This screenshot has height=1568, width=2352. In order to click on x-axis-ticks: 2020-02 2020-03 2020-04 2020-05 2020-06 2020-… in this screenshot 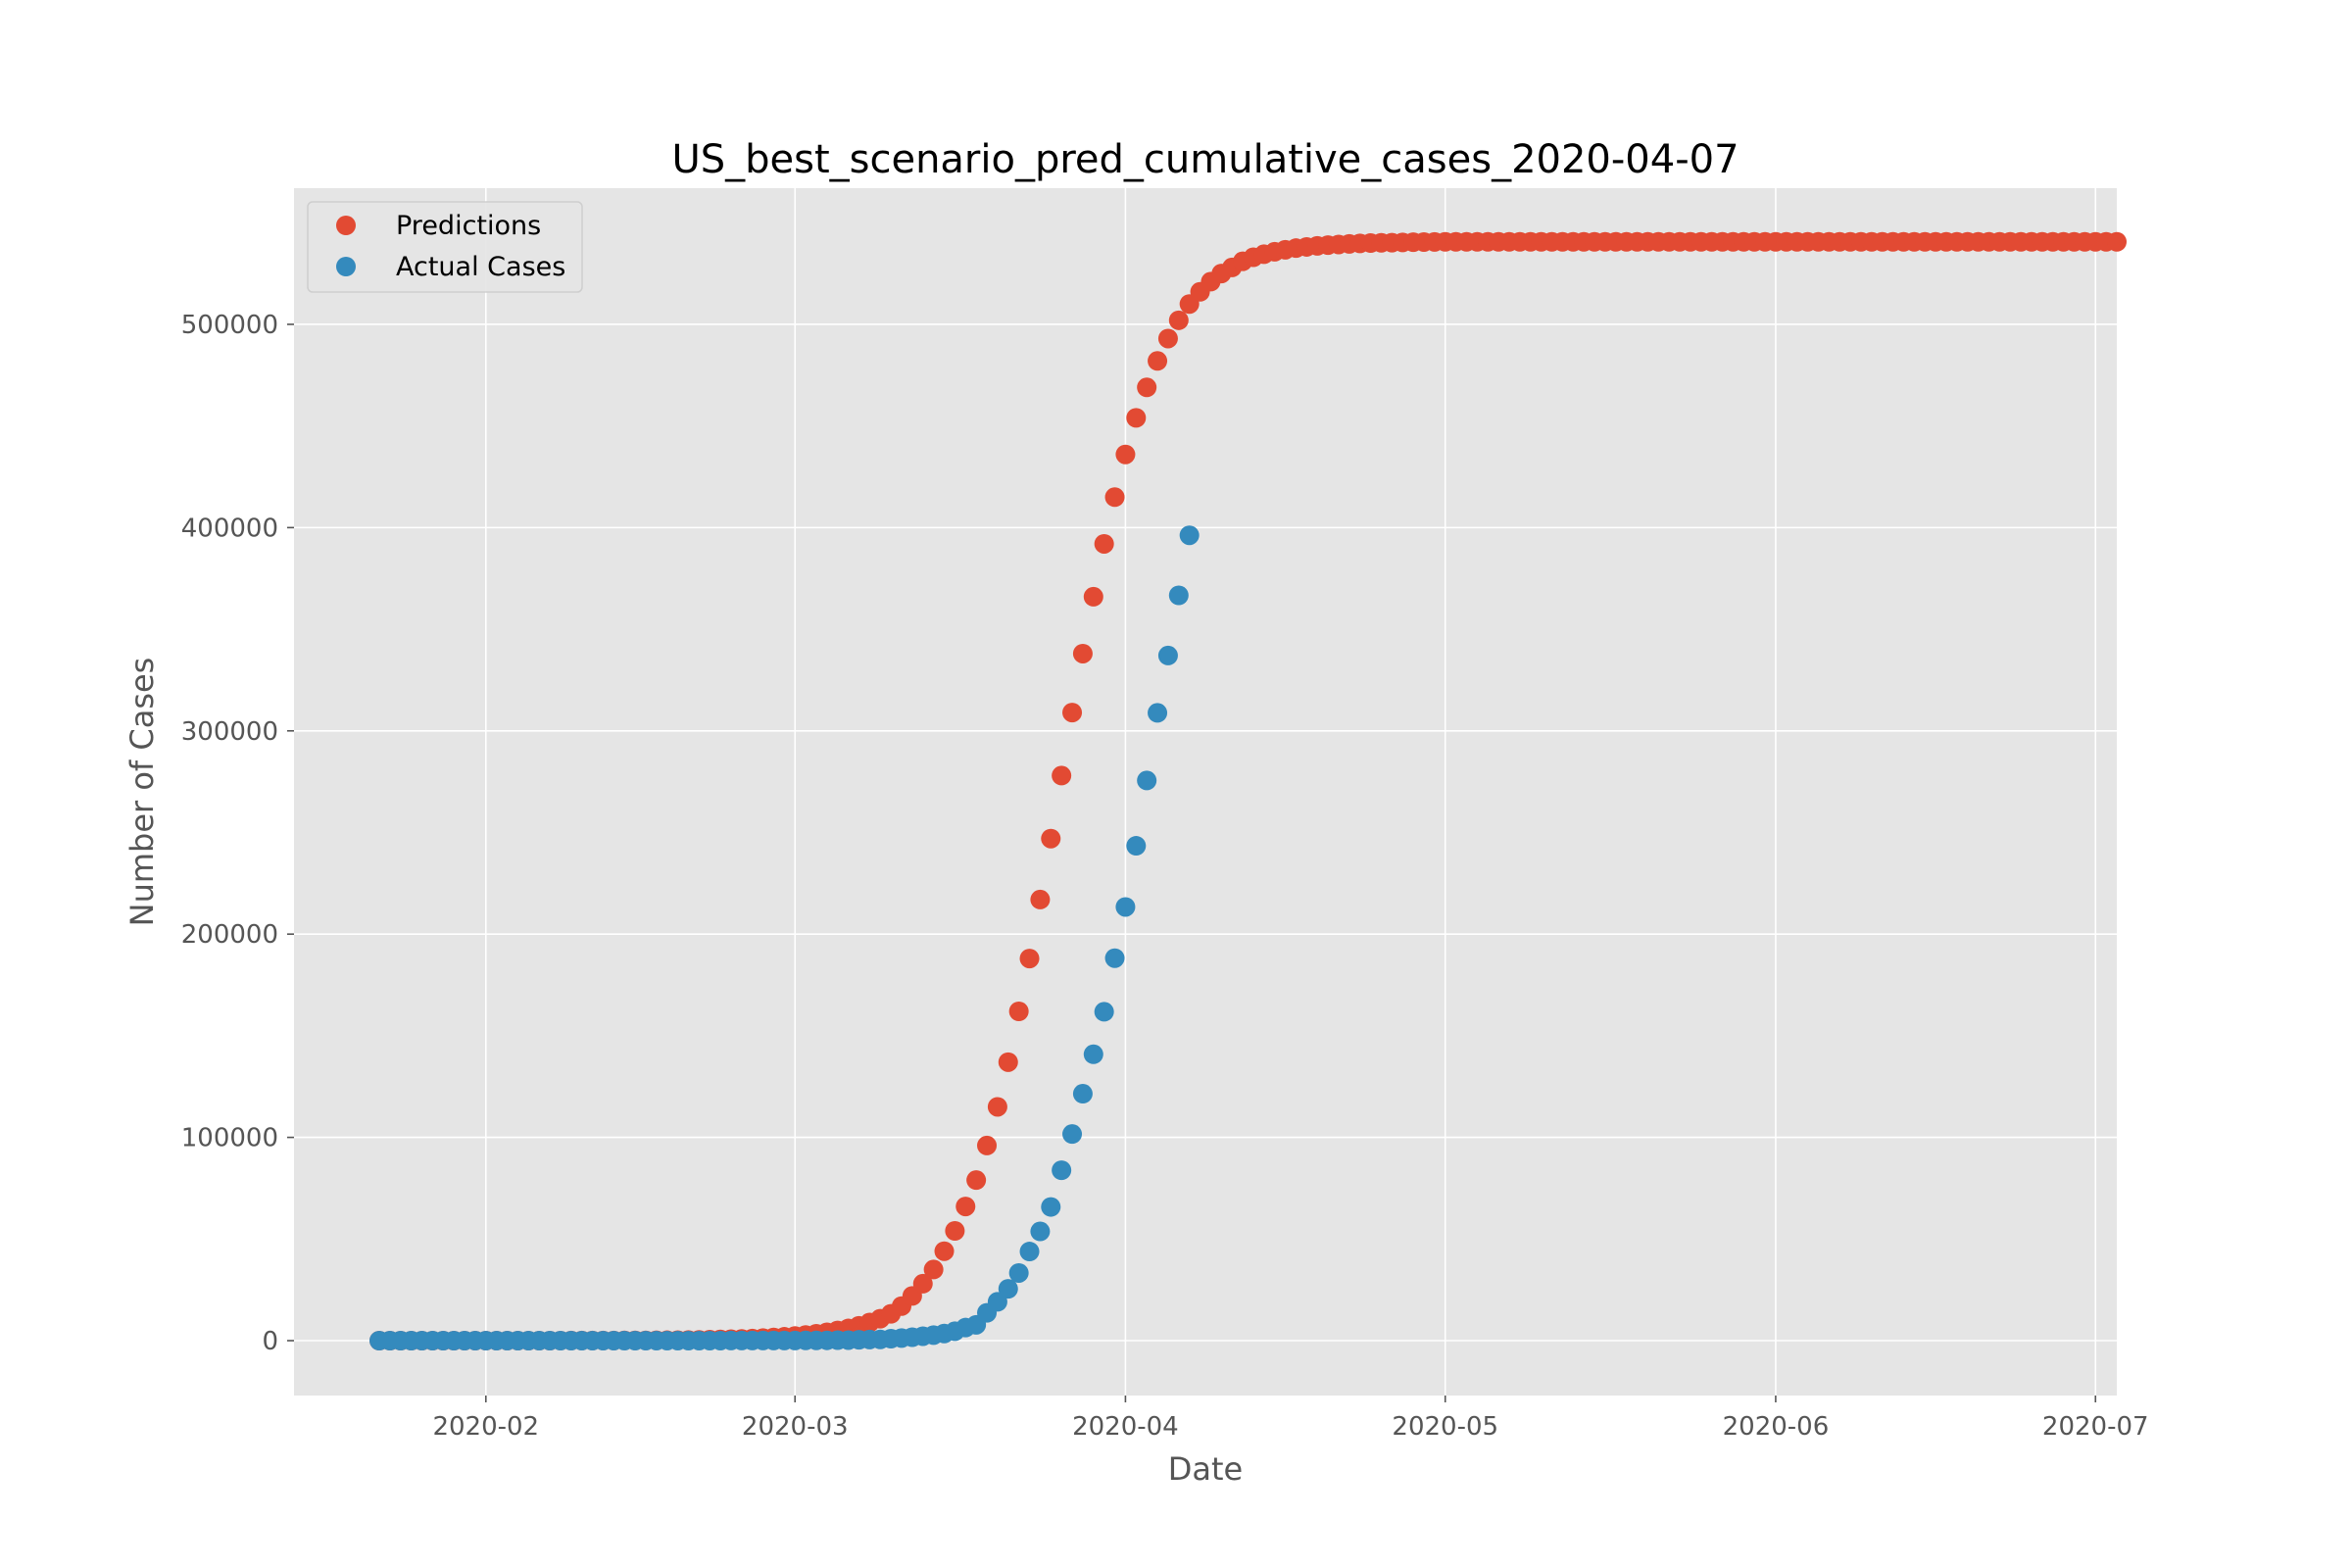, I will do `click(1290, 1419)`.